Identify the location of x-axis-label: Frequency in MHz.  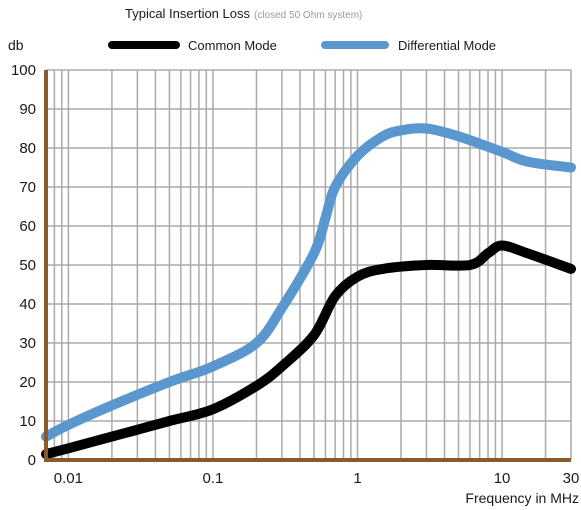
(522, 498).